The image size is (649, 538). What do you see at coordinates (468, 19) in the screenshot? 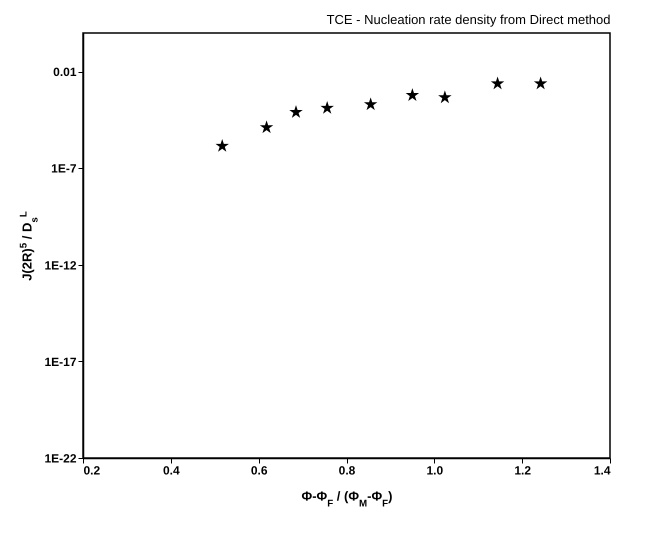
I see `chart-title: TCE - Nucleation rate density from Direct method` at bounding box center [468, 19].